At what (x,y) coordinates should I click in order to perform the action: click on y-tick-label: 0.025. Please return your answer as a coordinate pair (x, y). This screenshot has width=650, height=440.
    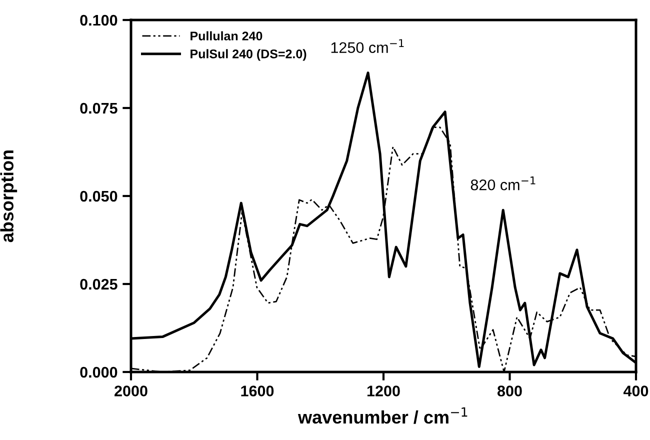
    Looking at the image, I should click on (99, 284).